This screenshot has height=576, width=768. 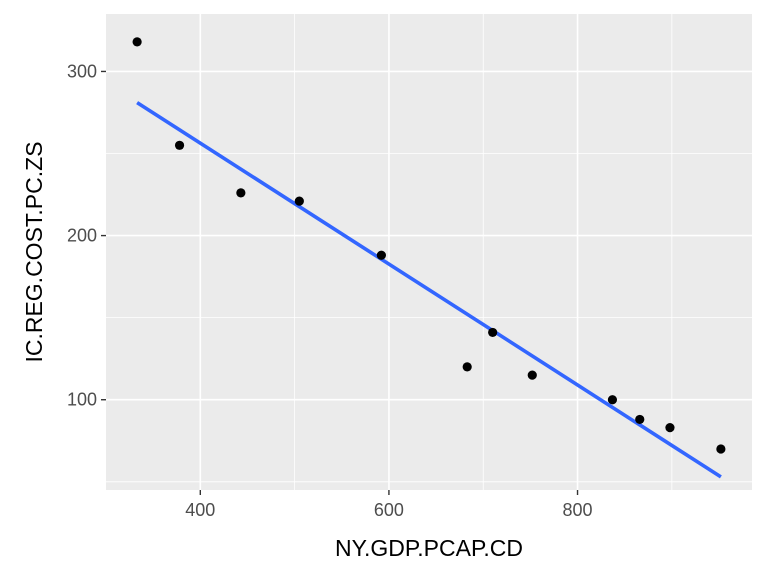 I want to click on y-axis-title: IC.REG.COST.PC.ZS, so click(x=34, y=251).